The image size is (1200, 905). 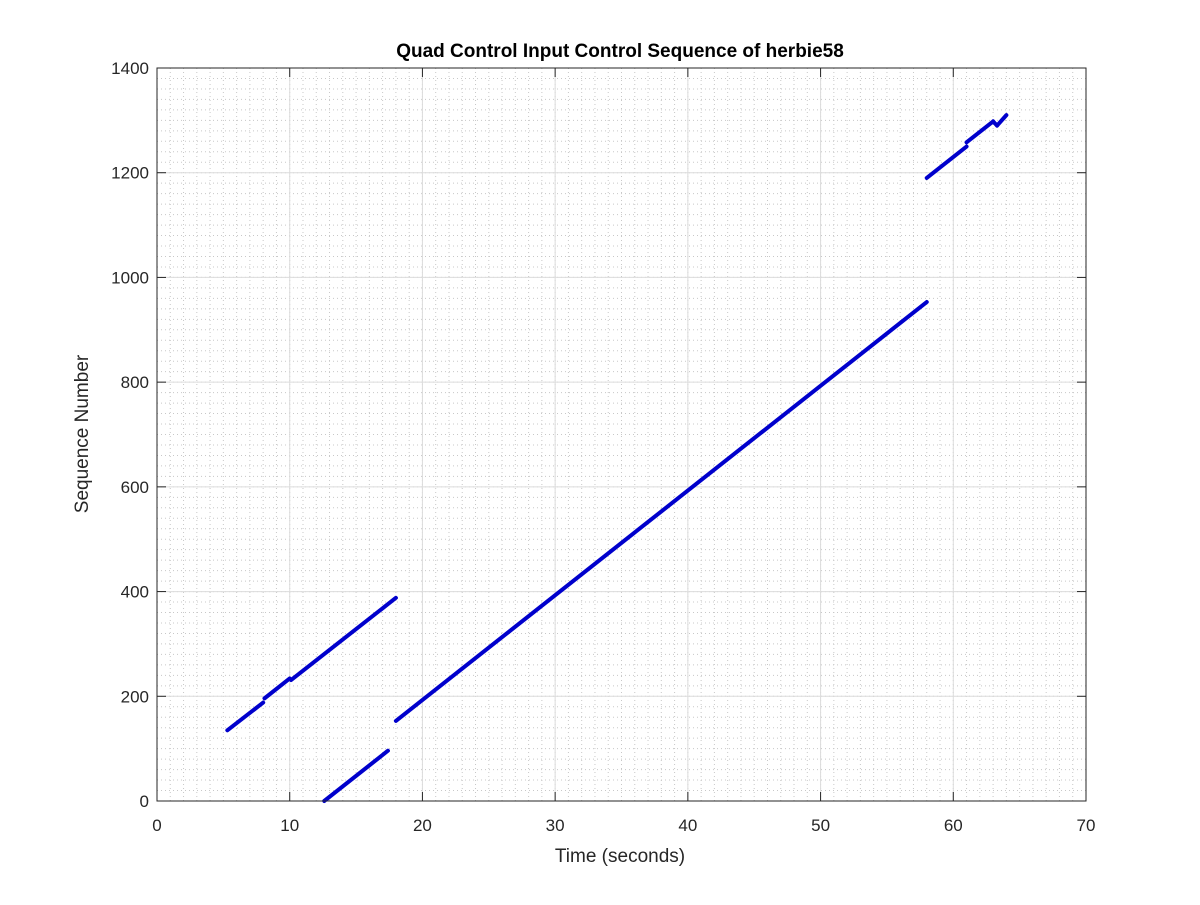 What do you see at coordinates (620, 856) in the screenshot?
I see `x-axis-label: Time (seconds)` at bounding box center [620, 856].